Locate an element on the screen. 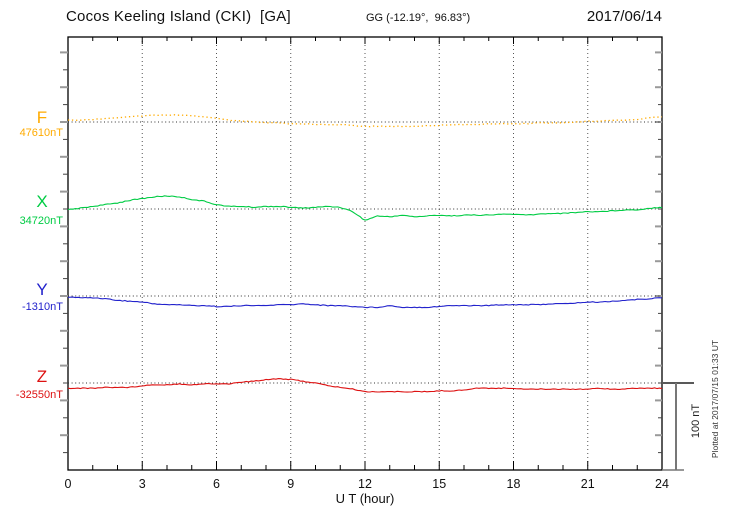 Image resolution: width=730 pixels, height=520 pixels. page-title: Cocos Keeling Island (CKI) [GA] is located at coordinates (178, 16).